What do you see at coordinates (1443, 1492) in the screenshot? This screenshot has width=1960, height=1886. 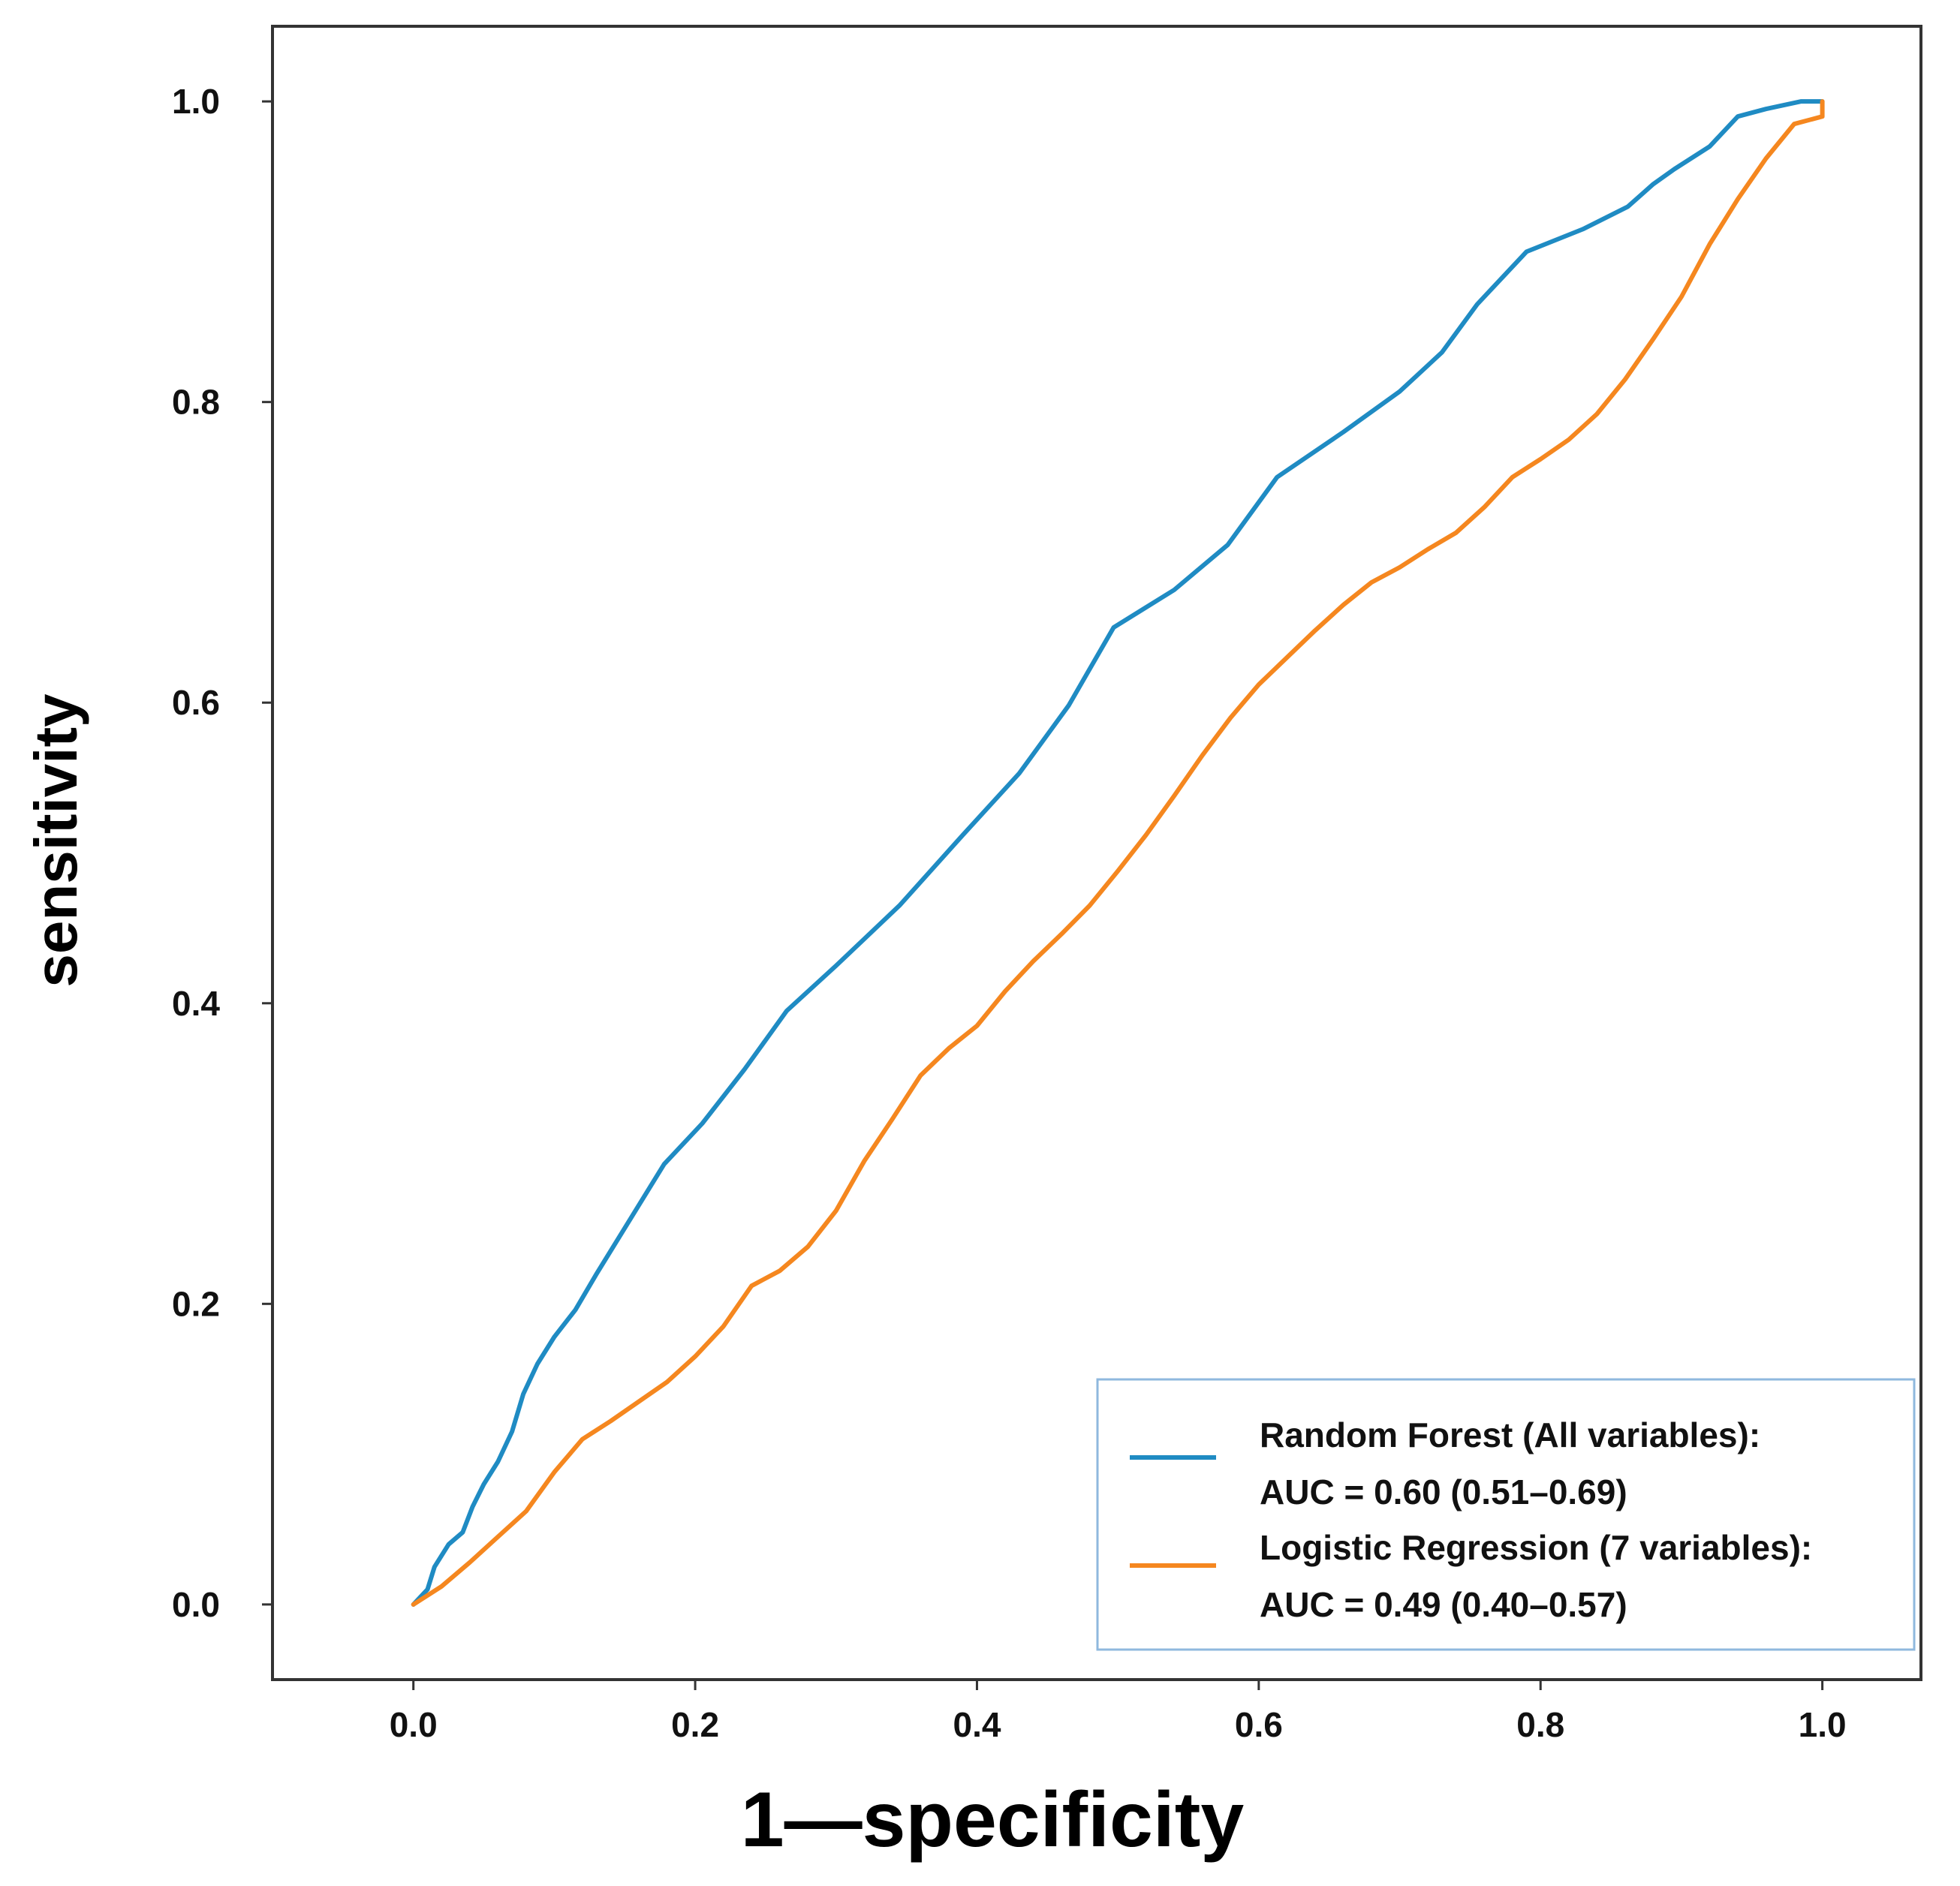 I see `legend-auc-random-forest: AUC = 0.60 (0.51–0.69)` at bounding box center [1443, 1492].